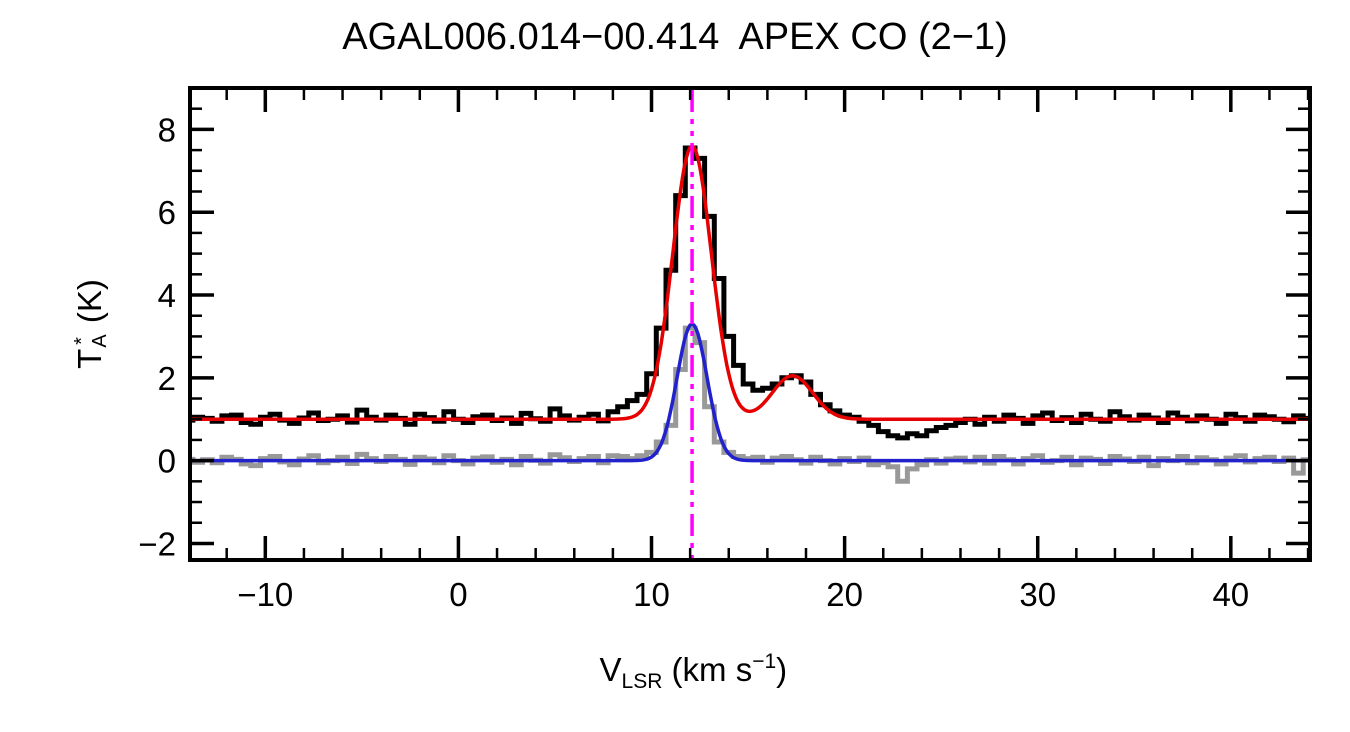 The image size is (1350, 732). I want to click on y-axis-label-scripts: * A, so click(91, 341).